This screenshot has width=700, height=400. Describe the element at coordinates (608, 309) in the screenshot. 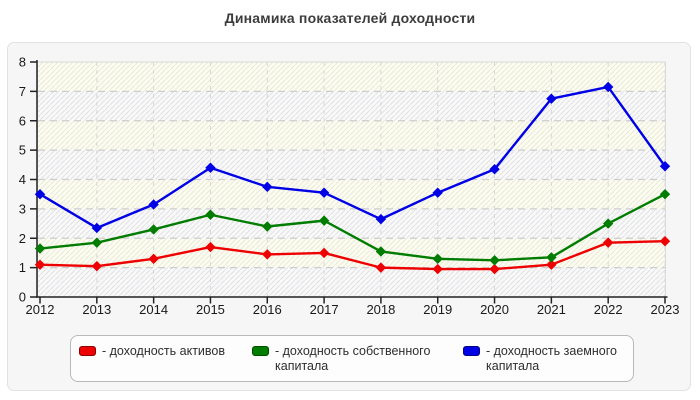

I see `x-tick-label: 2022` at that location.